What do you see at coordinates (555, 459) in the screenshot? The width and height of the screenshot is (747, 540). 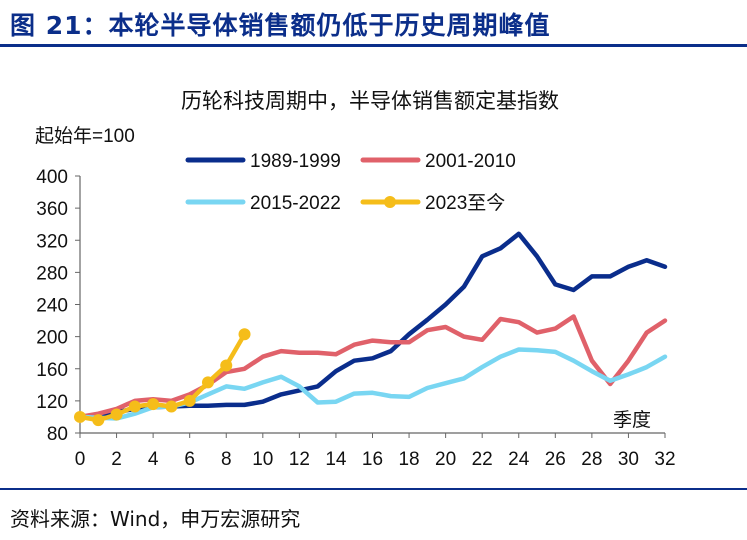 I see `x-tick-label: 26` at bounding box center [555, 459].